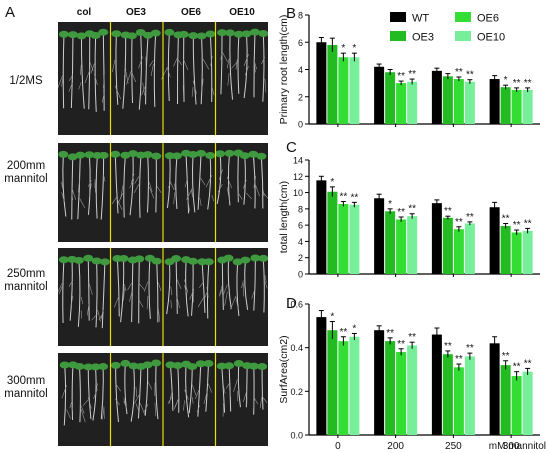 Image resolution: width=550 pixels, height=453 pixels. I want to click on legend-label-oe10: OE10, so click(491, 38).